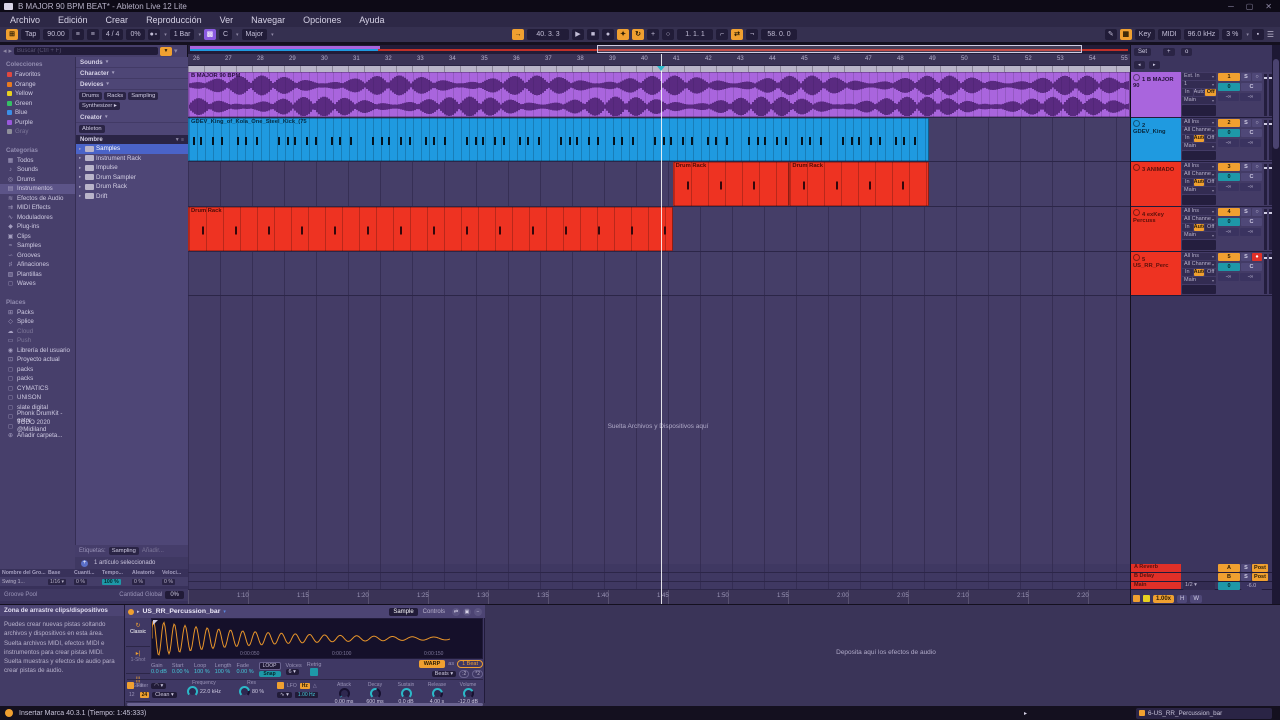  I want to click on tab-controls: Controls, so click(433, 611).